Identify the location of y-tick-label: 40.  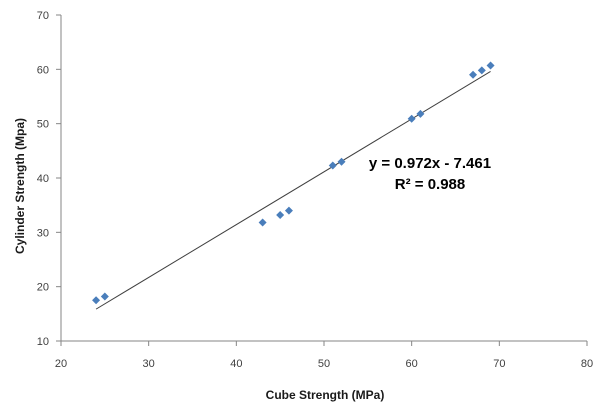
(43, 179).